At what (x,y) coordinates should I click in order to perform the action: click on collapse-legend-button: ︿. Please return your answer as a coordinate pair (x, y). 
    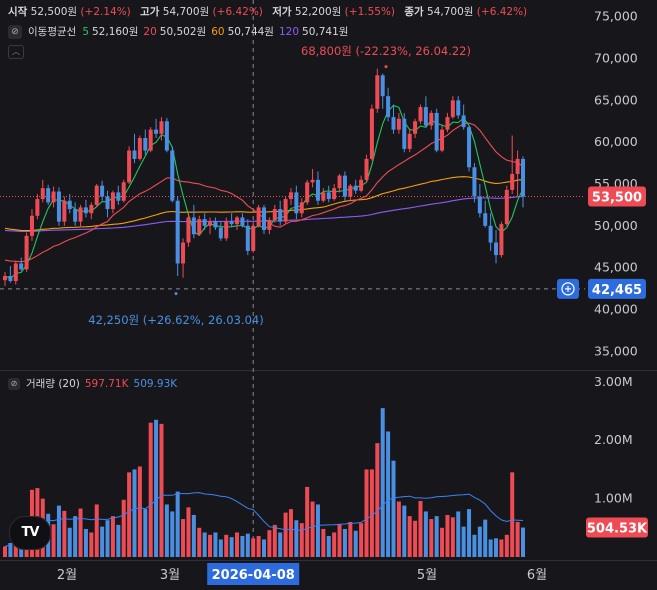
    Looking at the image, I should click on (16, 52).